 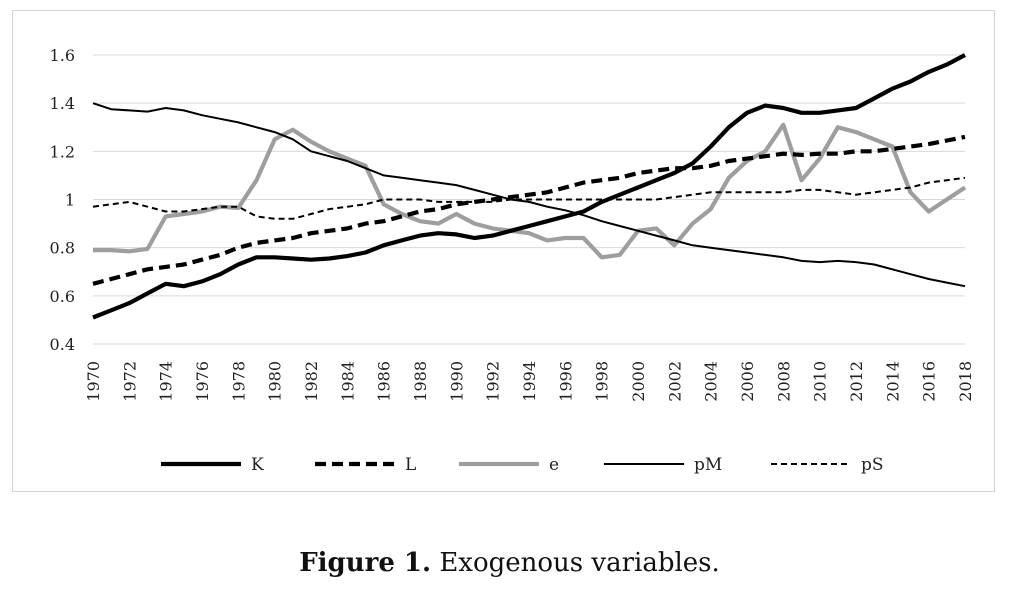 What do you see at coordinates (554, 465) in the screenshot?
I see `legend-label-e: e` at bounding box center [554, 465].